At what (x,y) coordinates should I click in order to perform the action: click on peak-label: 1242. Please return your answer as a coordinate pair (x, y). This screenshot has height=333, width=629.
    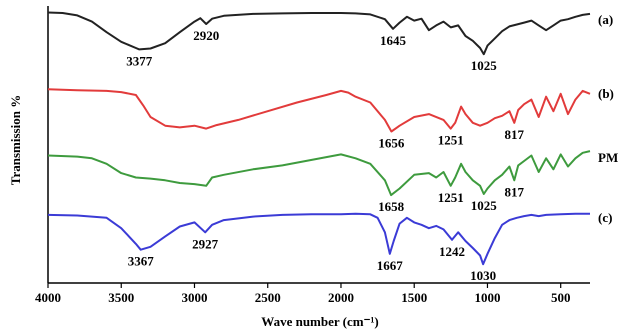
    Looking at the image, I should click on (452, 251).